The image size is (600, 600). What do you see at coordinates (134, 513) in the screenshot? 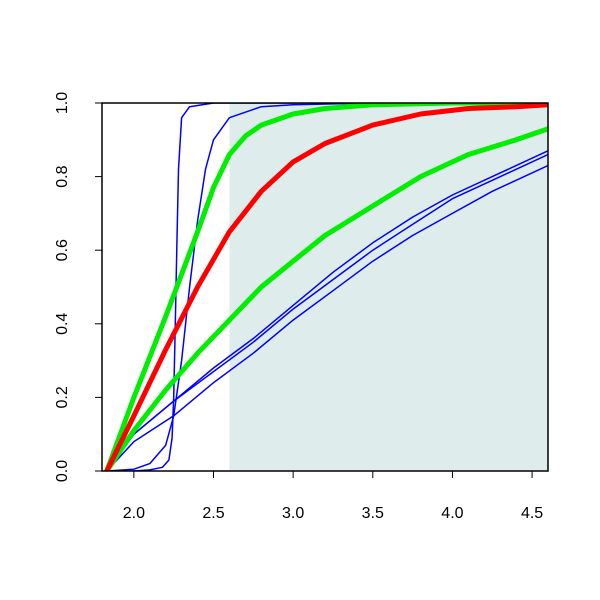
I see `x-tick-label: 2.0` at bounding box center [134, 513].